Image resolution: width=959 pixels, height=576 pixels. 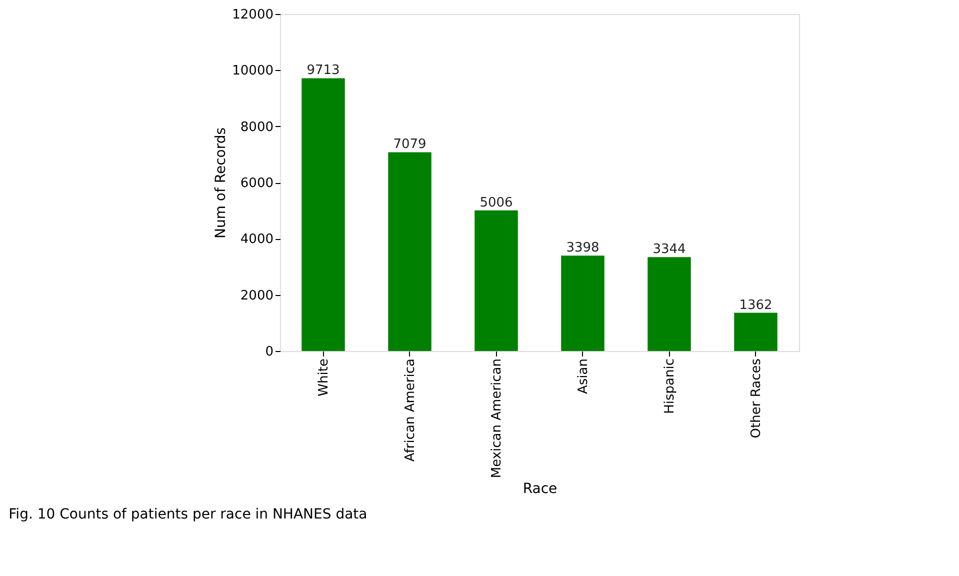 I want to click on caption: Fig. 10 Counts of patients per race in NHANES data, so click(x=188, y=514).